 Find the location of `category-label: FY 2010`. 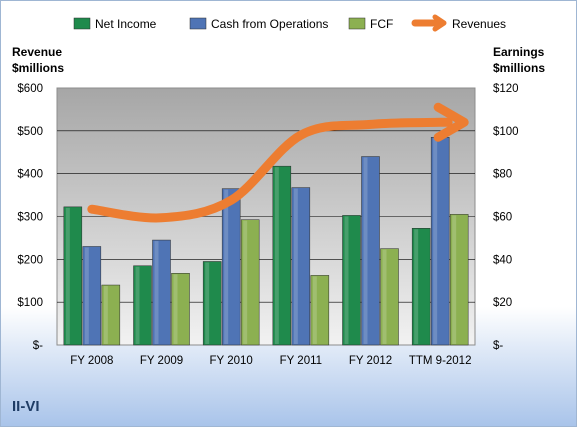

category-label: FY 2010 is located at coordinates (231, 361).